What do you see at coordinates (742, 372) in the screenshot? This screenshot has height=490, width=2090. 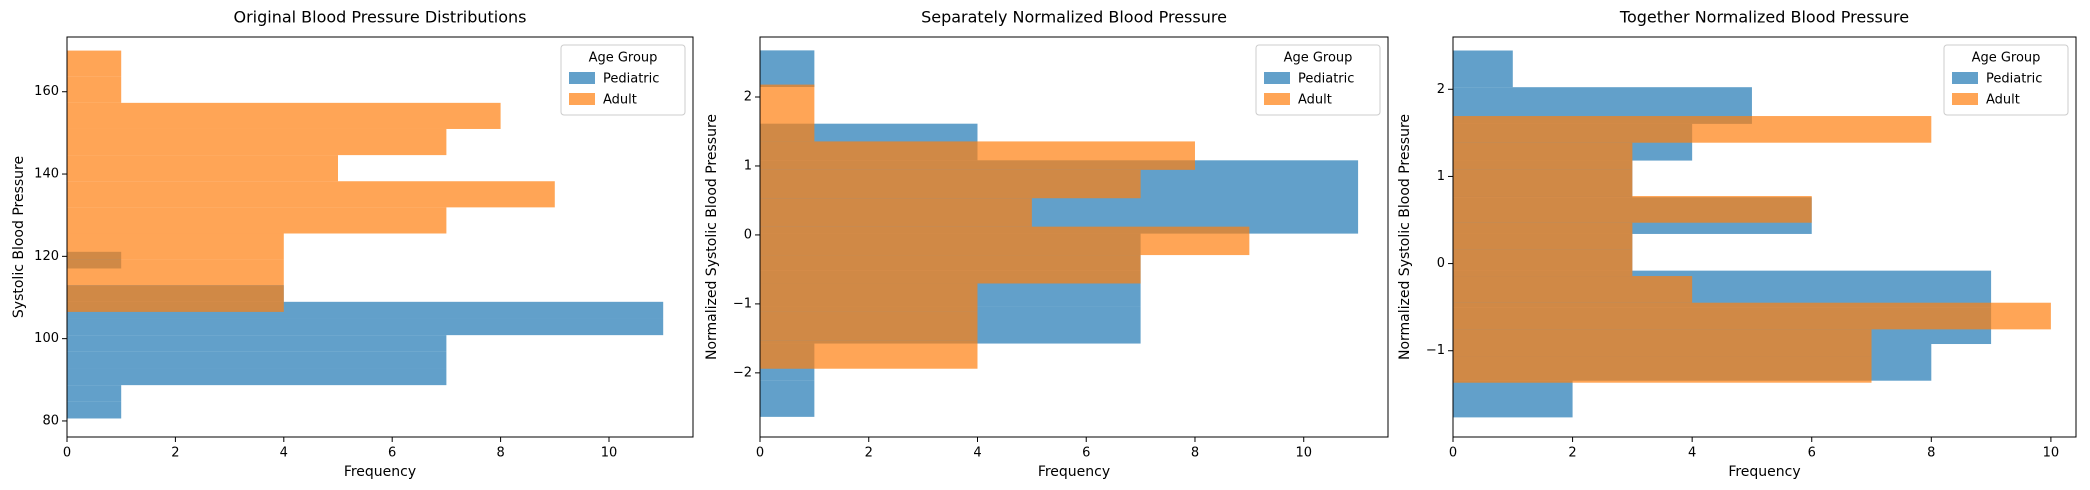 I see `y-tick-label: −2` at bounding box center [742, 372].